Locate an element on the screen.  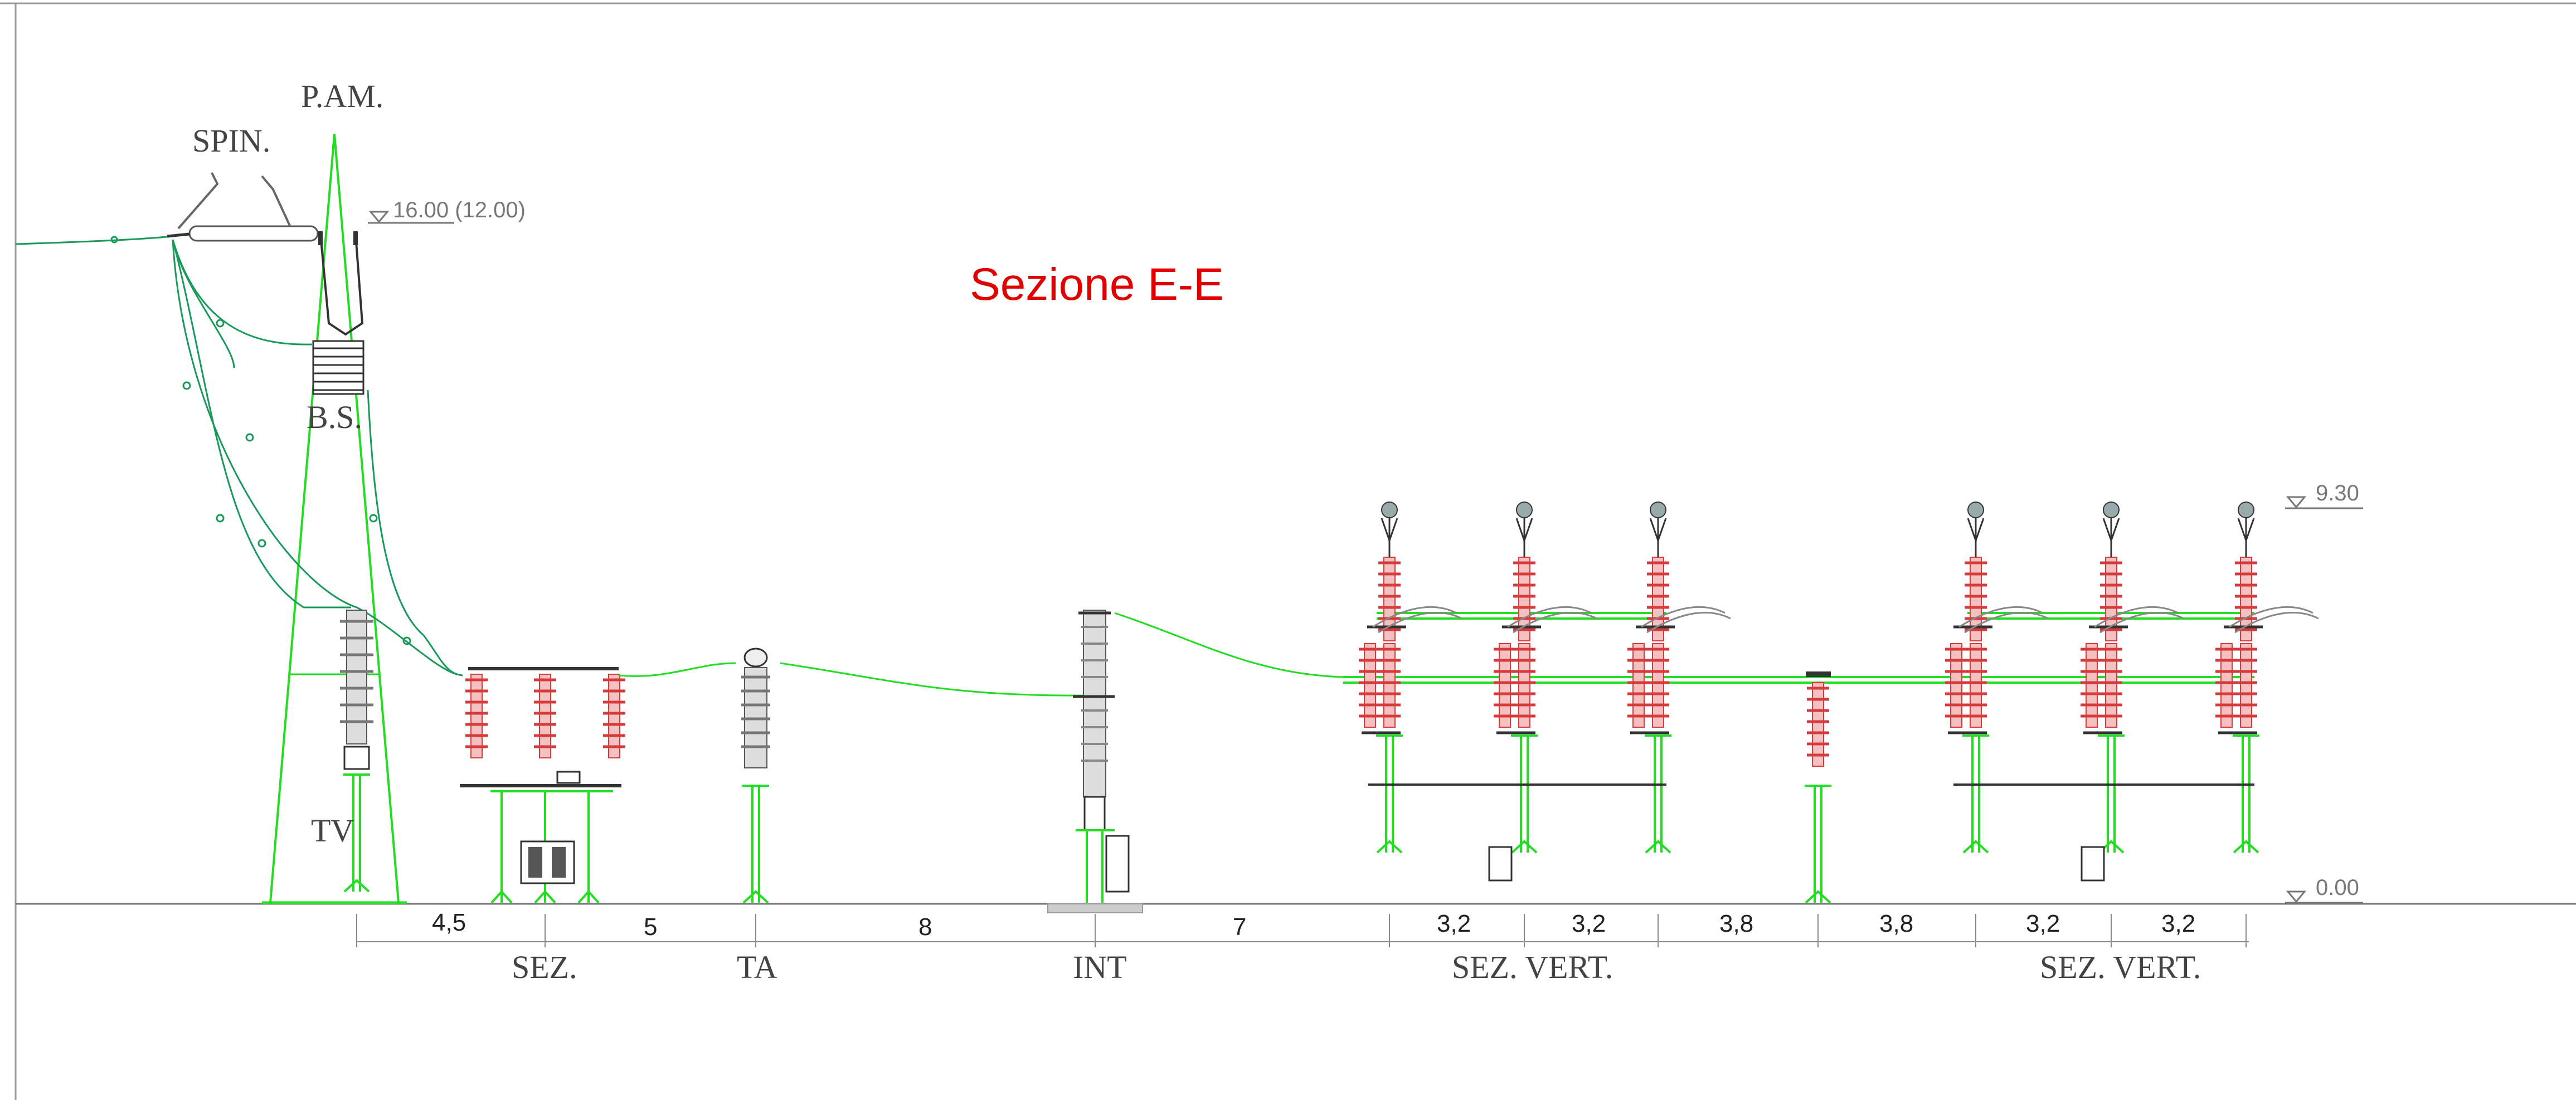
dimension-value: 5 is located at coordinates (650, 927).